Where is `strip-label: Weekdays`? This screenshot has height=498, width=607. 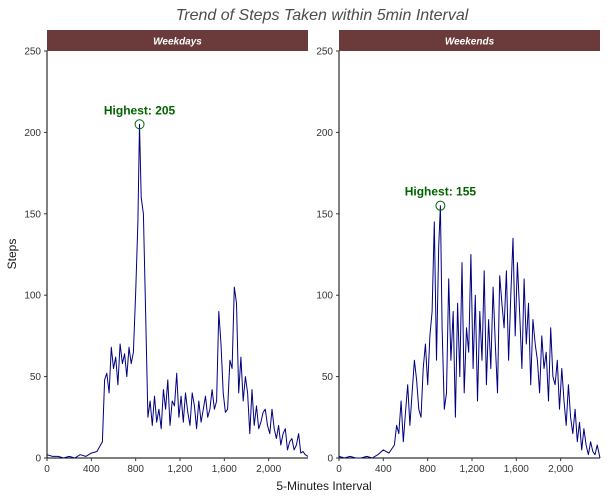
strip-label: Weekdays is located at coordinates (177, 42).